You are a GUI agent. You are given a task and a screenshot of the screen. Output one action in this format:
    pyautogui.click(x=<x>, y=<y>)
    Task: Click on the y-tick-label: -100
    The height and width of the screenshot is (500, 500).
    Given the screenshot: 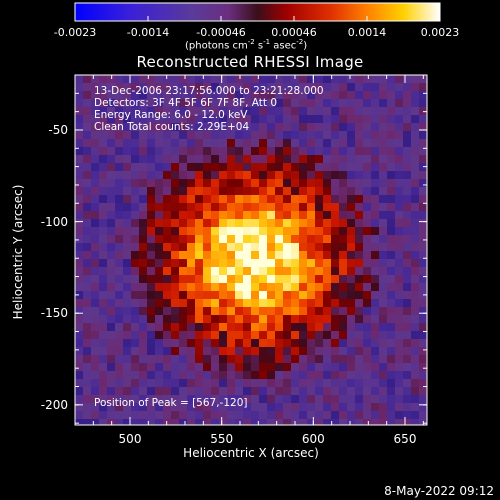 What is the action you would take?
    pyautogui.click(x=54, y=221)
    